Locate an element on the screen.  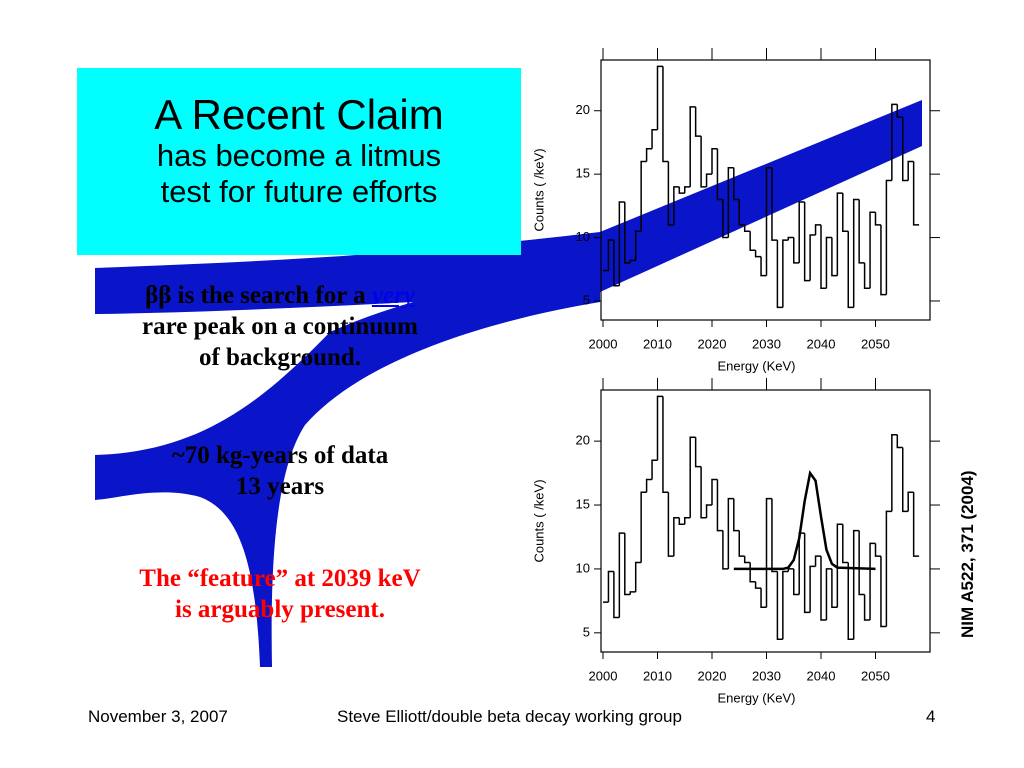
link: very is located at coordinates (393, 295).